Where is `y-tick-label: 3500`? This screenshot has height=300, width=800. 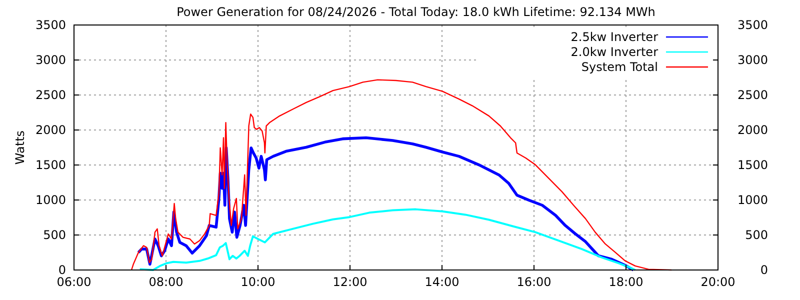
y-tick-label: 3500 is located at coordinates (50, 25).